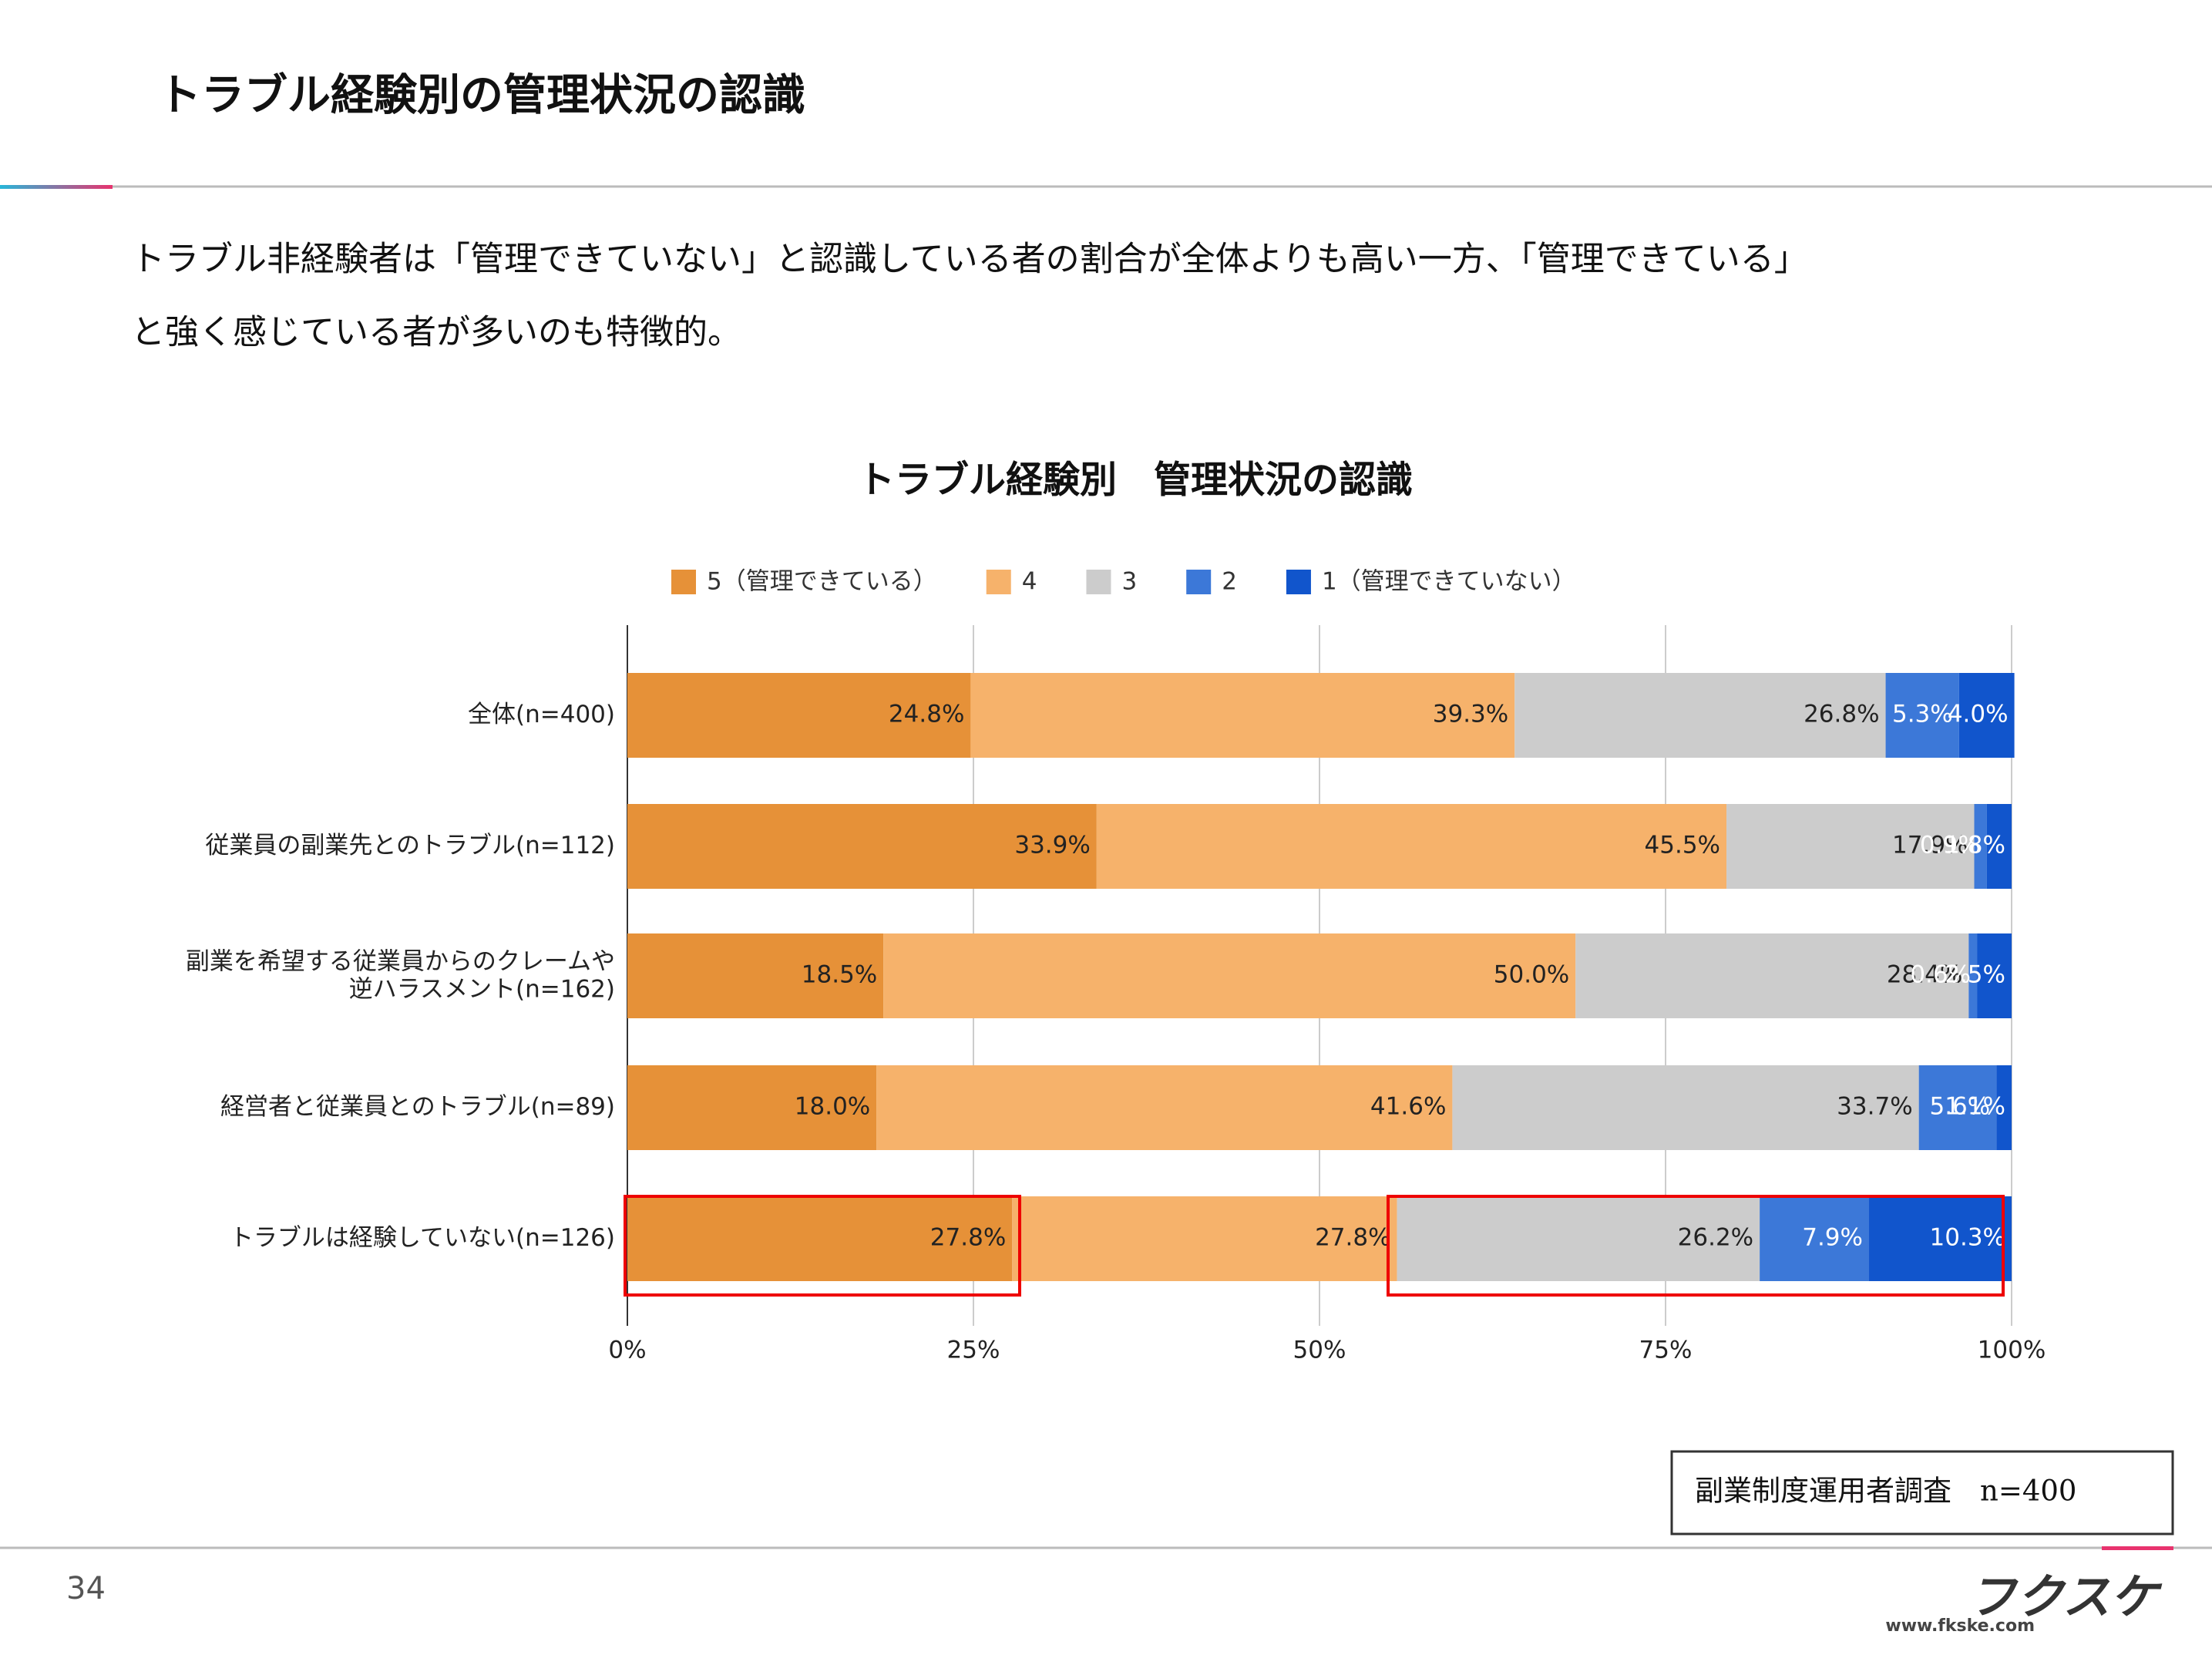 Image resolution: width=2212 pixels, height=1665 pixels. I want to click on y-tick-label: 全体(n=400), so click(541, 715).